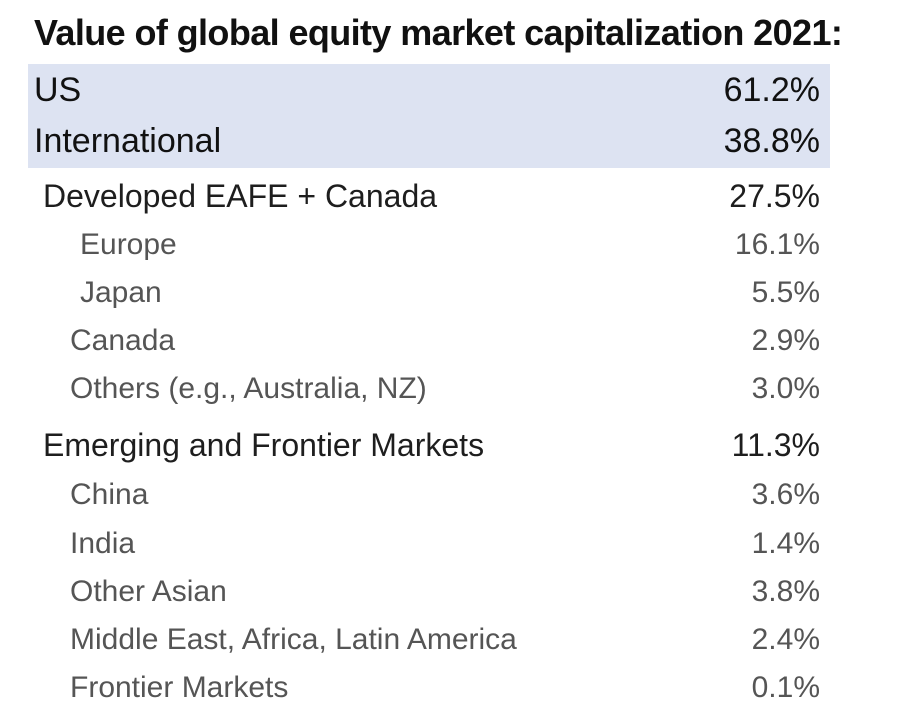  Describe the element at coordinates (777, 244) in the screenshot. I see `row-value: 16.1%` at that location.